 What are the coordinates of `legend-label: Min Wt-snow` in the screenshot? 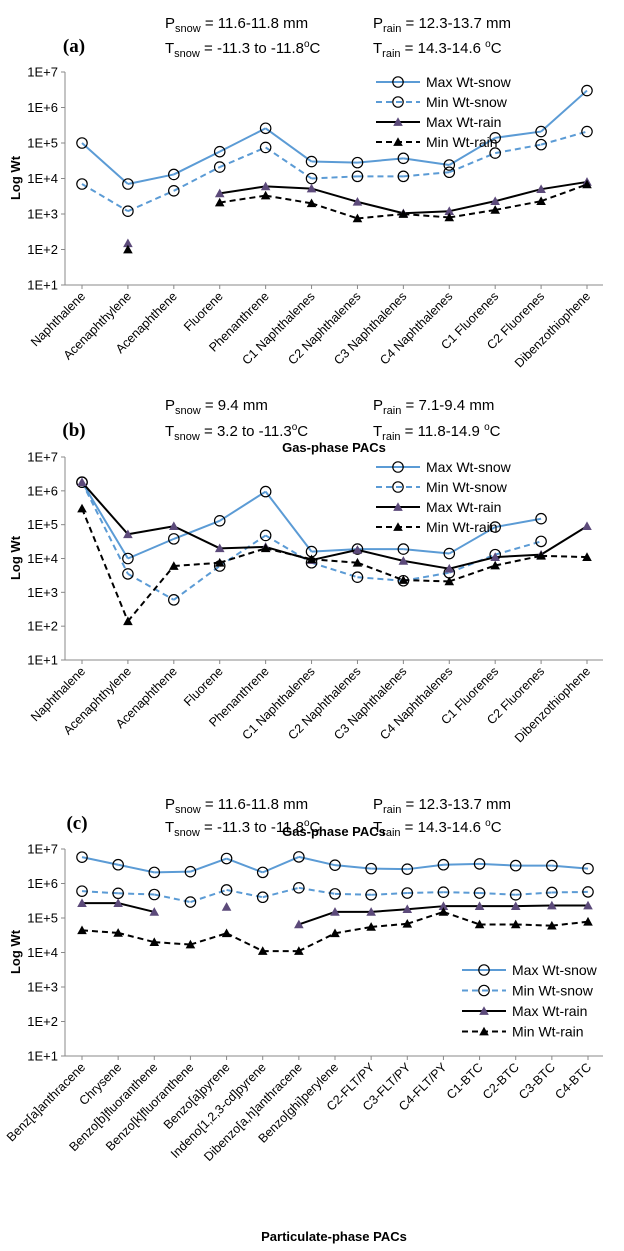 It's located at (467, 102).